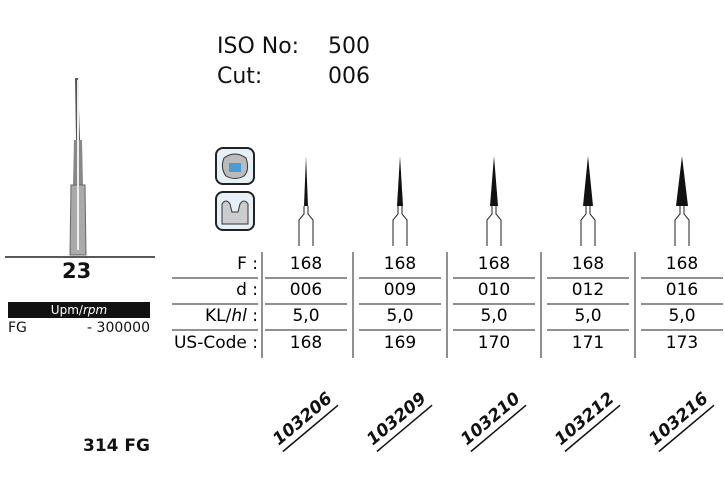 This screenshot has height=488, width=725. Describe the element at coordinates (494, 343) in the screenshot. I see `cell-value: 170` at that location.